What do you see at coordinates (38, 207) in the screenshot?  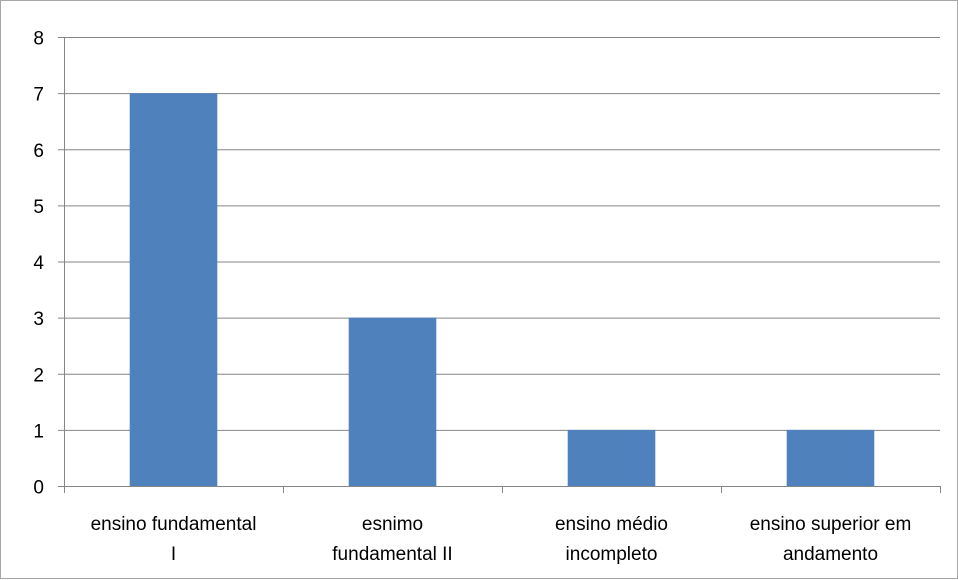 I see `y-tick-label: 5` at bounding box center [38, 207].